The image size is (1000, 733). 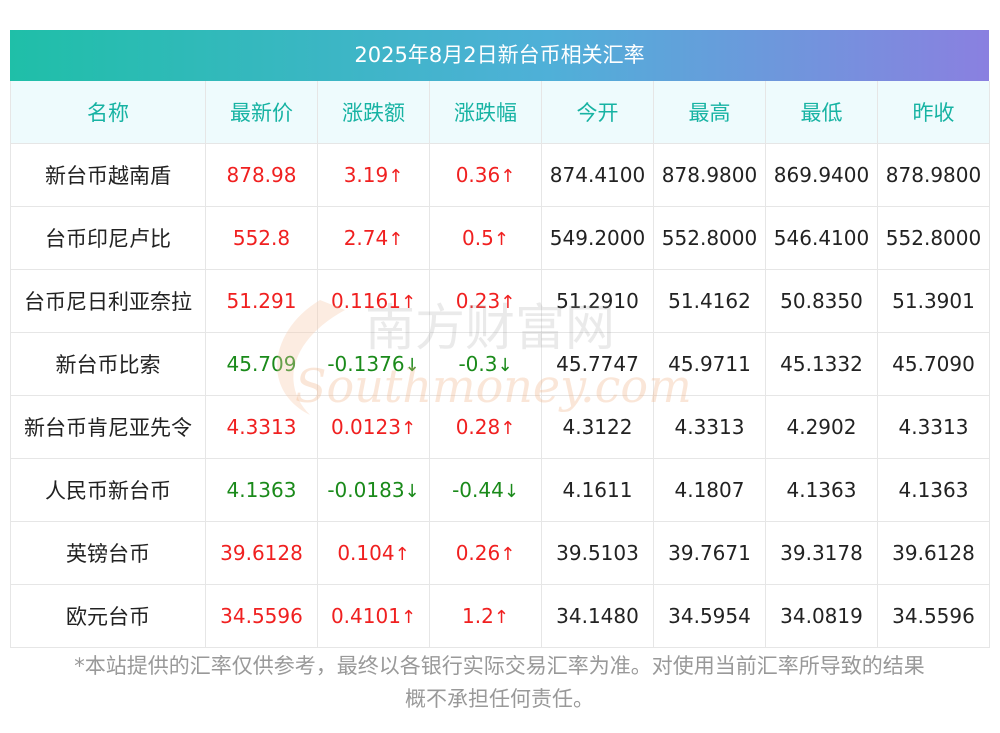 What do you see at coordinates (373, 553) in the screenshot?
I see `change-cell: 0.104↑` at bounding box center [373, 553].